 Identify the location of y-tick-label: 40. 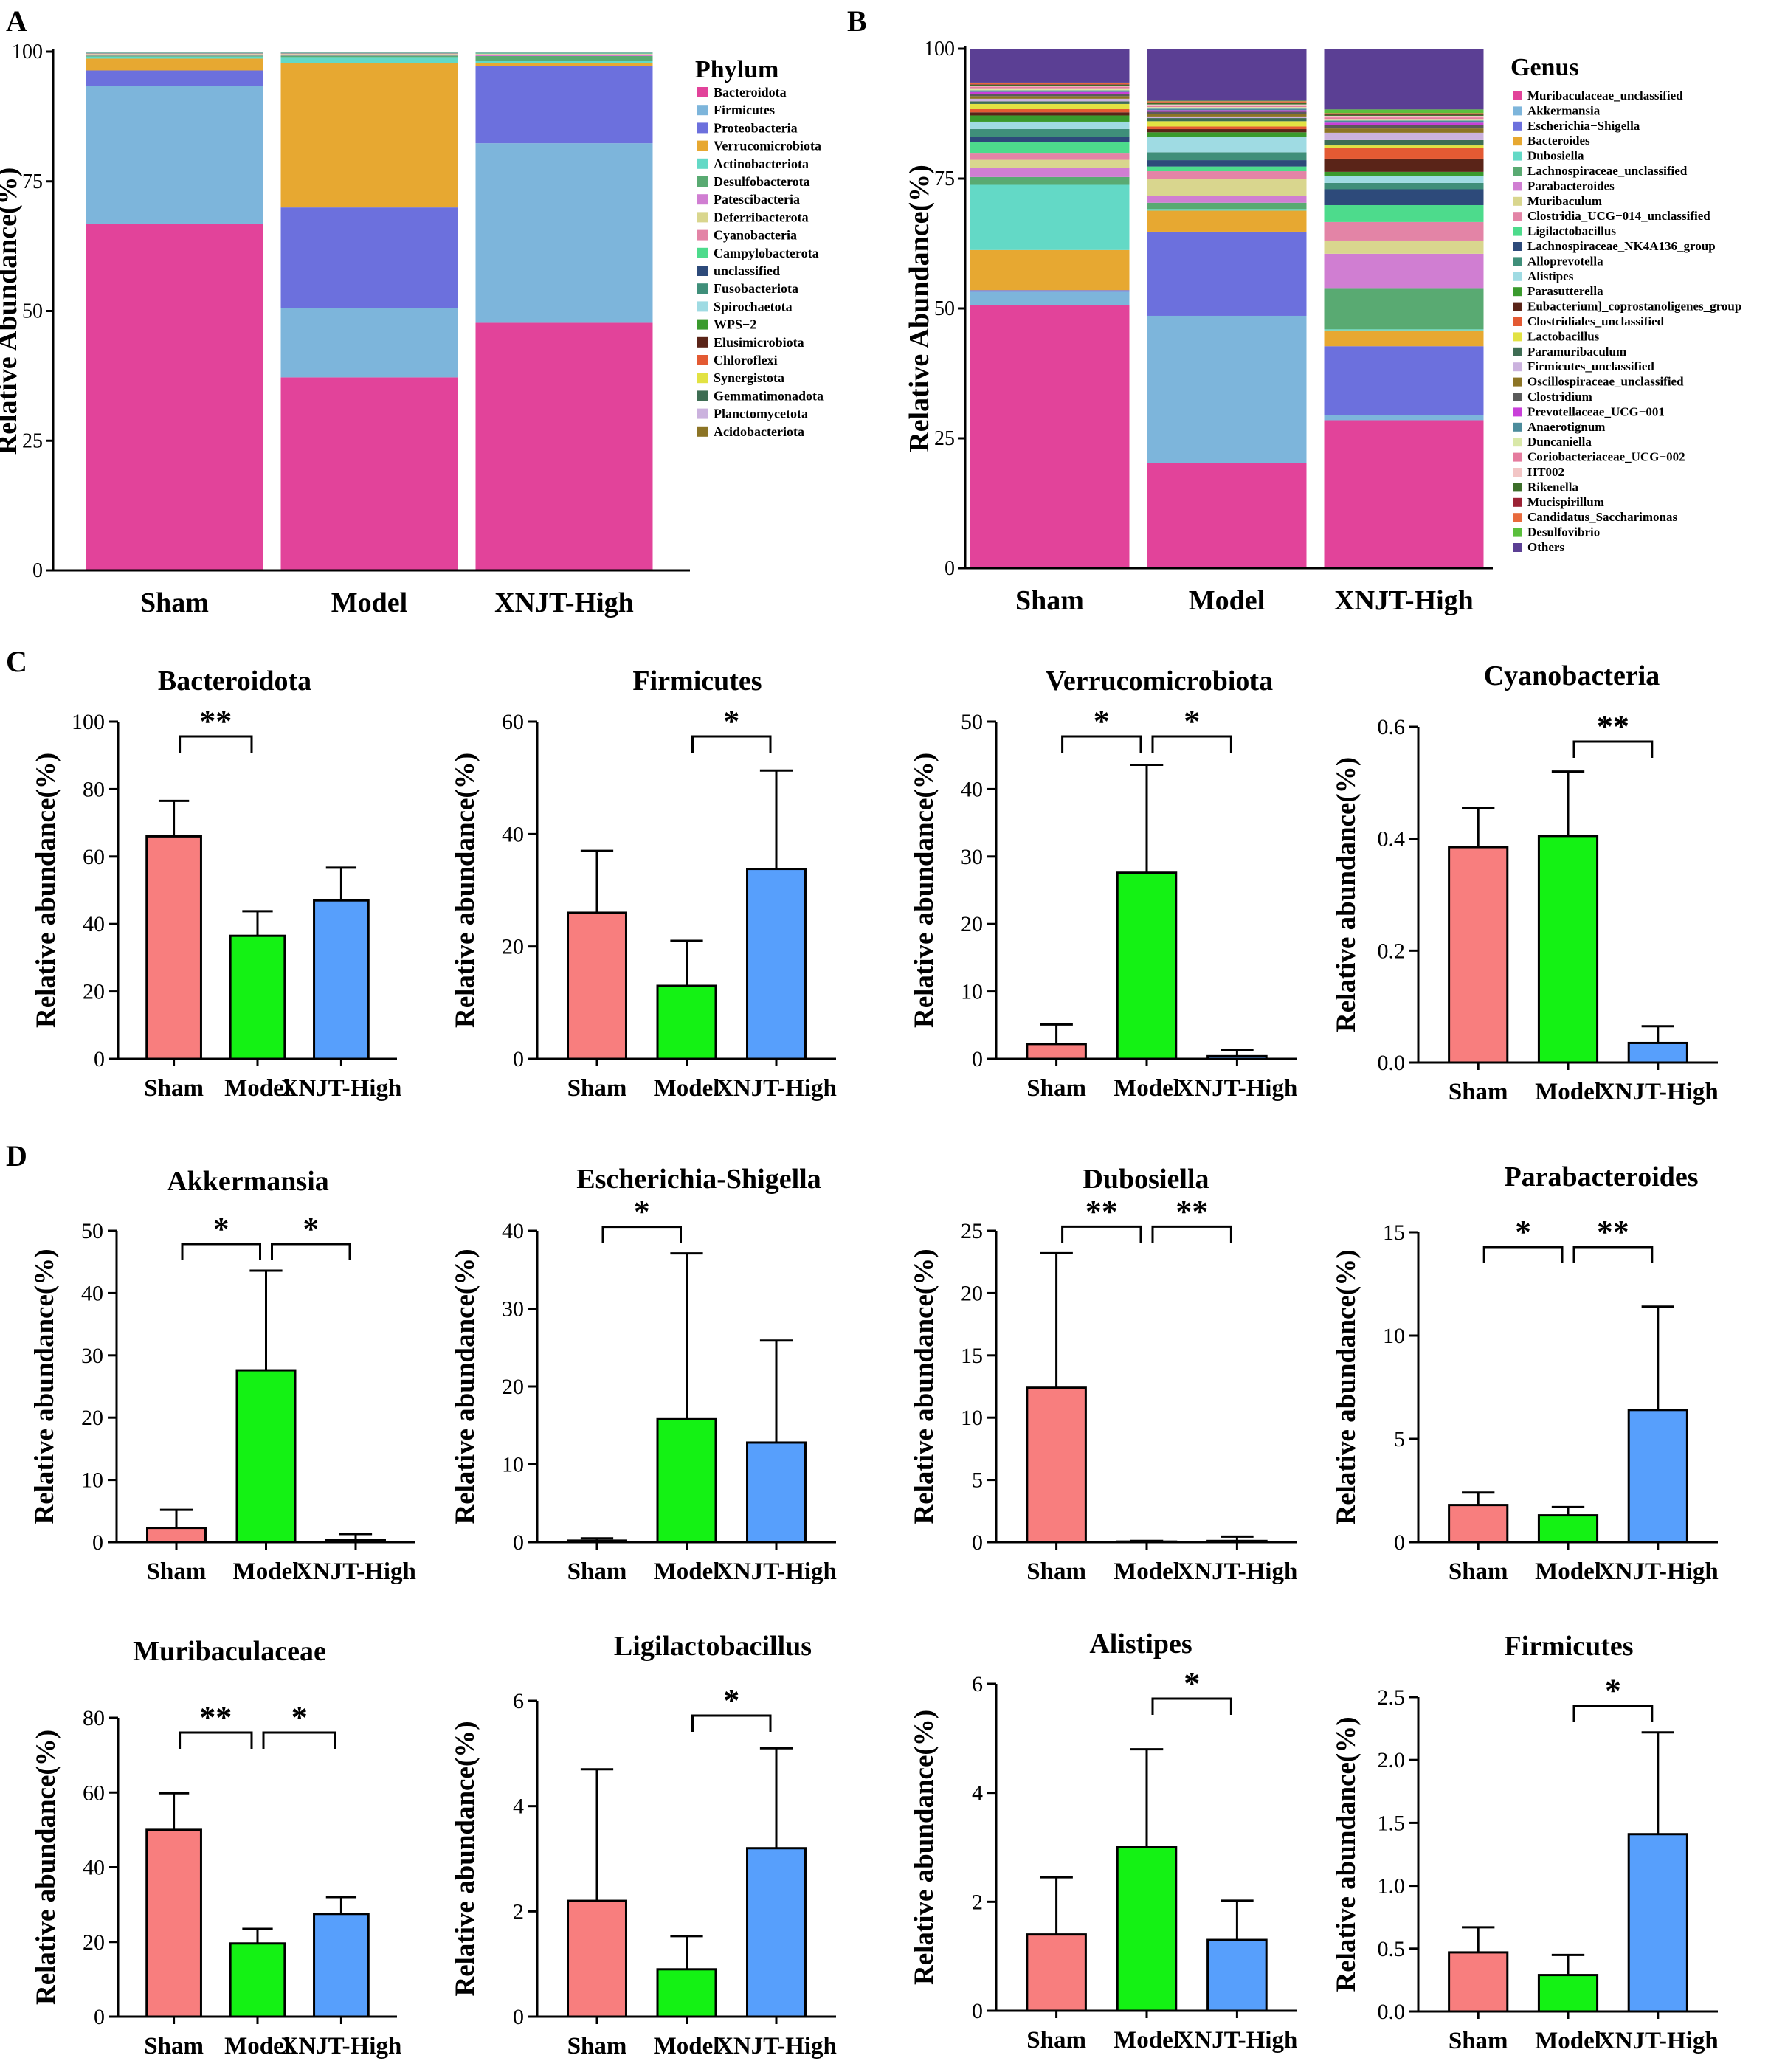
(972, 789).